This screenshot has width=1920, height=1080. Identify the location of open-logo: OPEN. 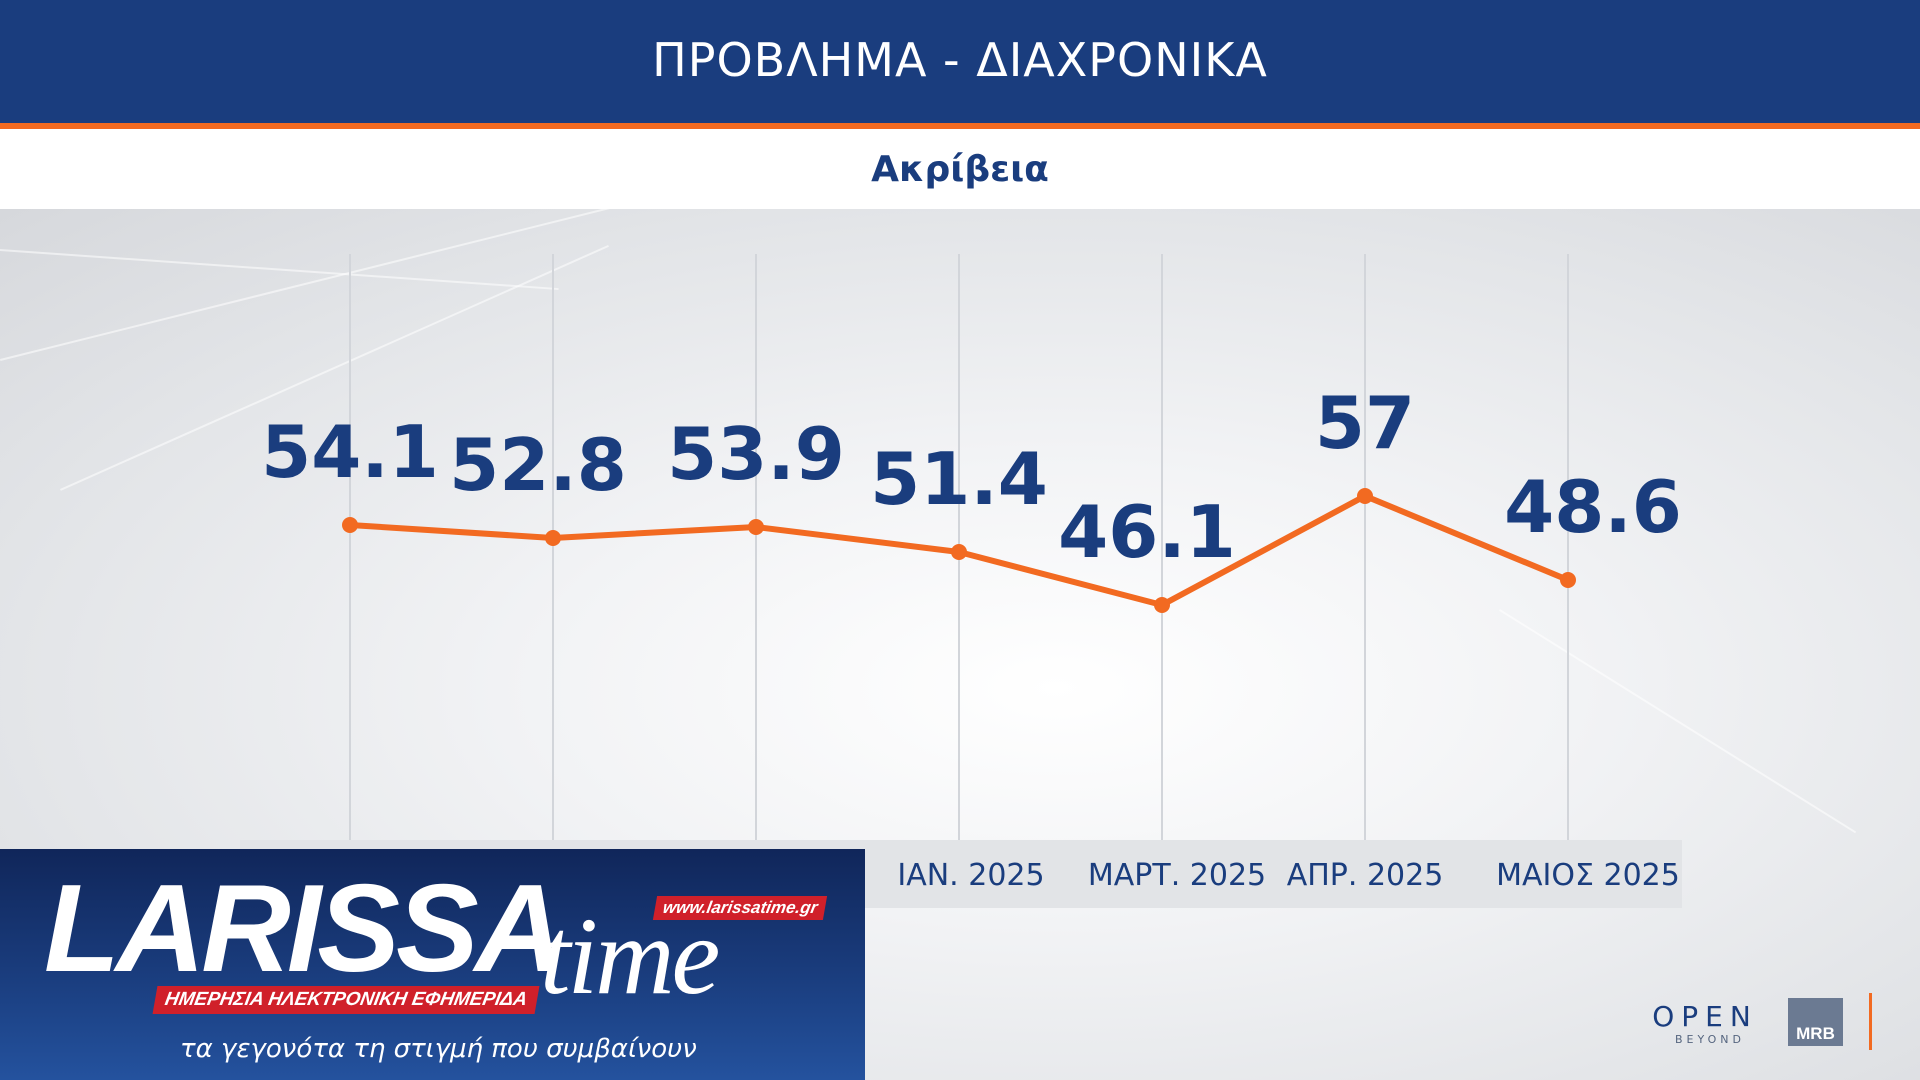
(1705, 1016).